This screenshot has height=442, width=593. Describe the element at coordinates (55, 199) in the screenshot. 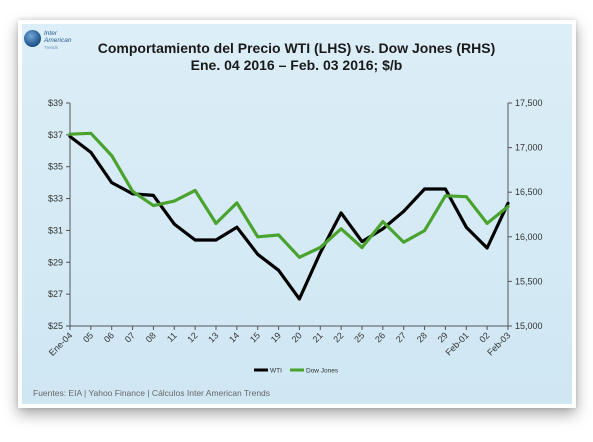

I see `y-left-tick-label: $33` at that location.